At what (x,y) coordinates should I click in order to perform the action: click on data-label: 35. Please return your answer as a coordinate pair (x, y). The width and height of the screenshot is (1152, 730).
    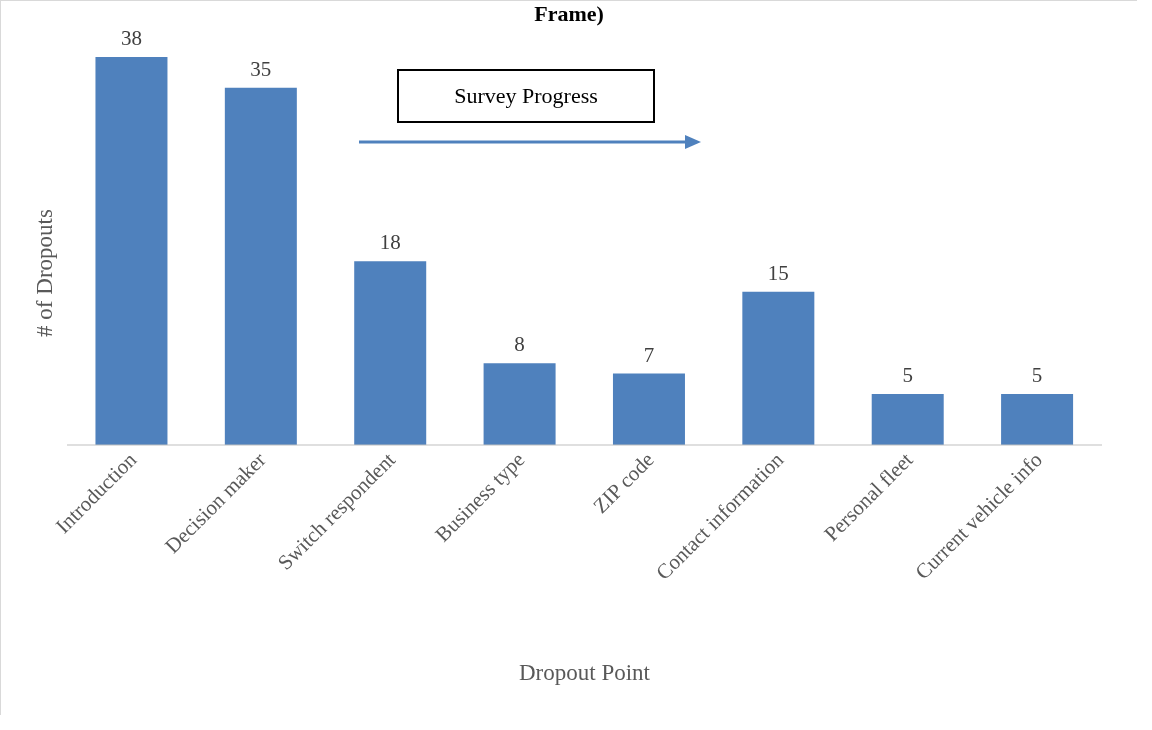
    Looking at the image, I should click on (261, 68).